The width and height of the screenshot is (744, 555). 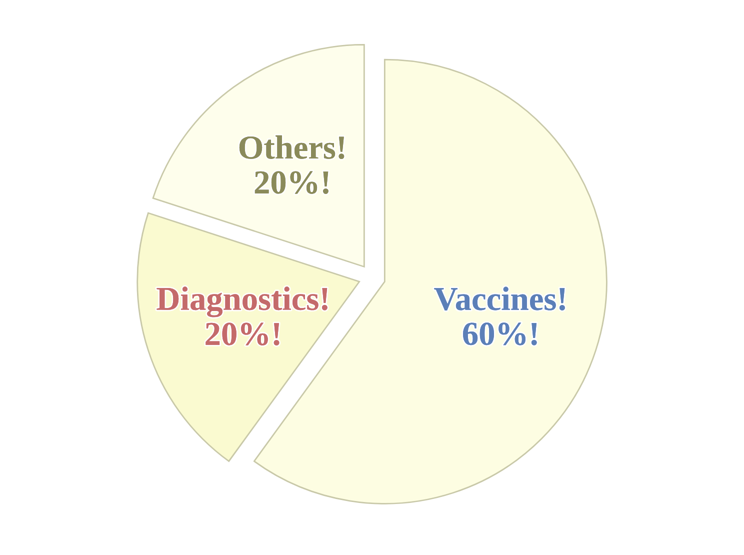 I want to click on slice-label: Diagnostics!, so click(x=242, y=302).